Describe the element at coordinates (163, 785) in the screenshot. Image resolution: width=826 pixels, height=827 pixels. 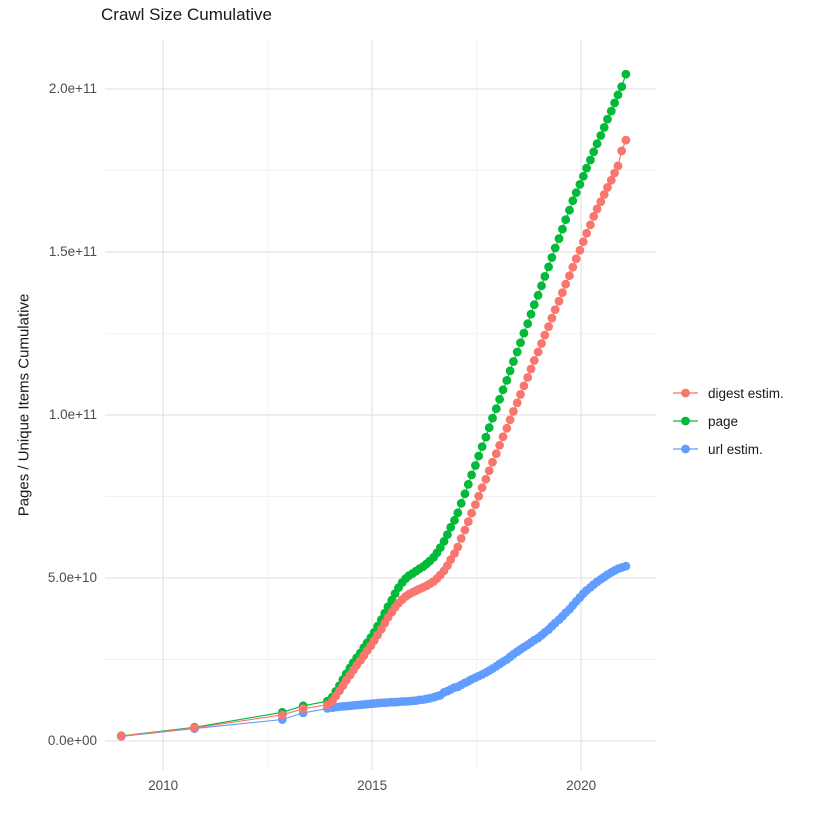
I see `x-tick-label: 2010` at that location.